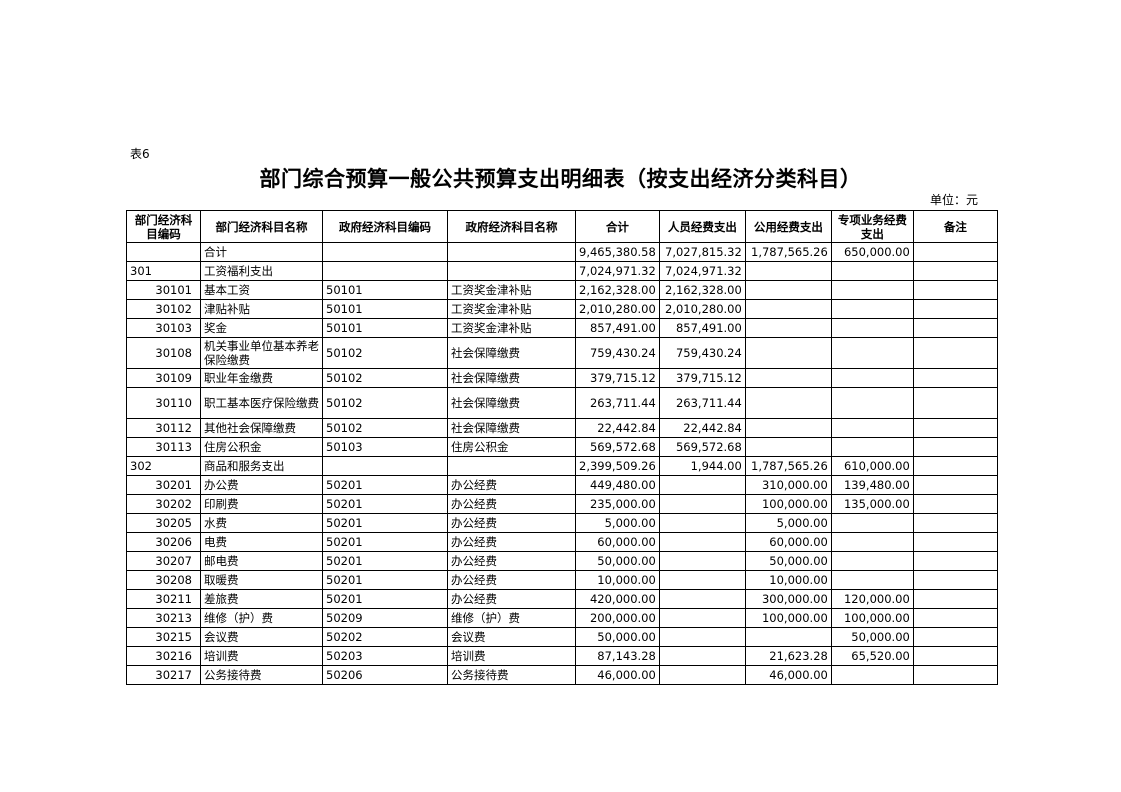 The width and height of the screenshot is (1121, 792). What do you see at coordinates (617, 309) in the screenshot?
I see `cell-total: 2,010,280.00` at bounding box center [617, 309].